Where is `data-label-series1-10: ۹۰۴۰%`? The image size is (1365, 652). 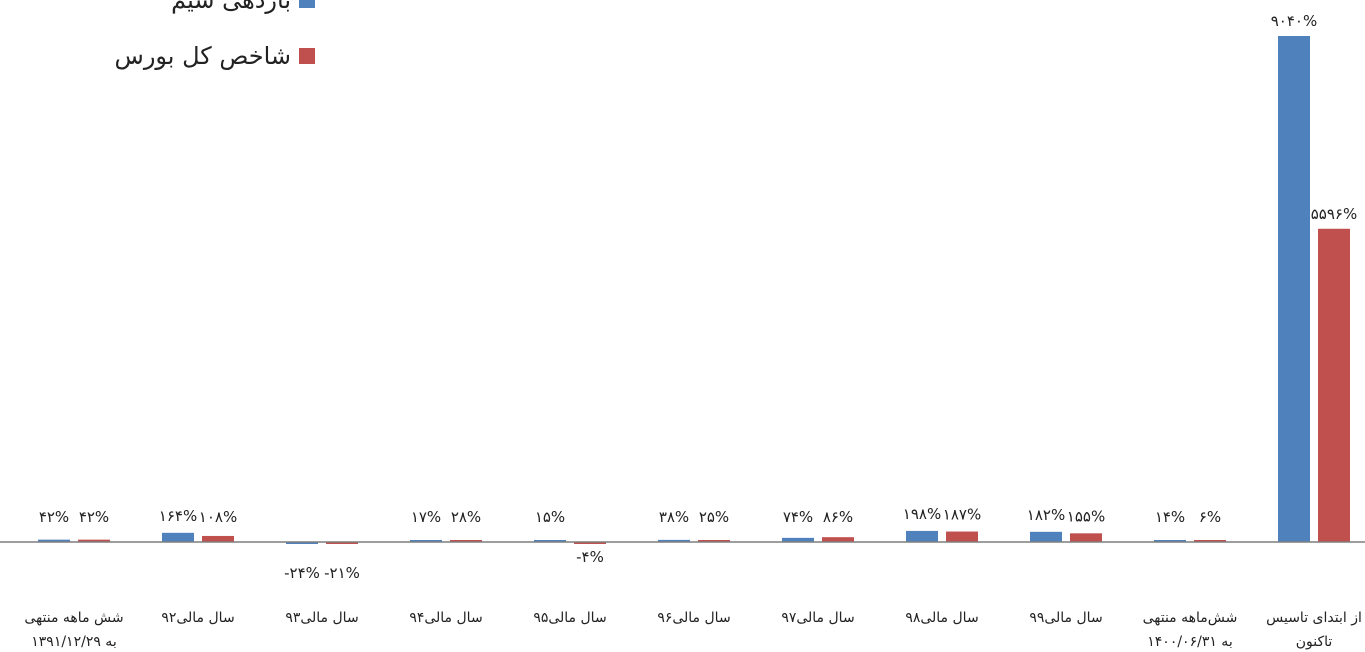 data-label-series1-10: ۹۰۴۰% is located at coordinates (1294, 21).